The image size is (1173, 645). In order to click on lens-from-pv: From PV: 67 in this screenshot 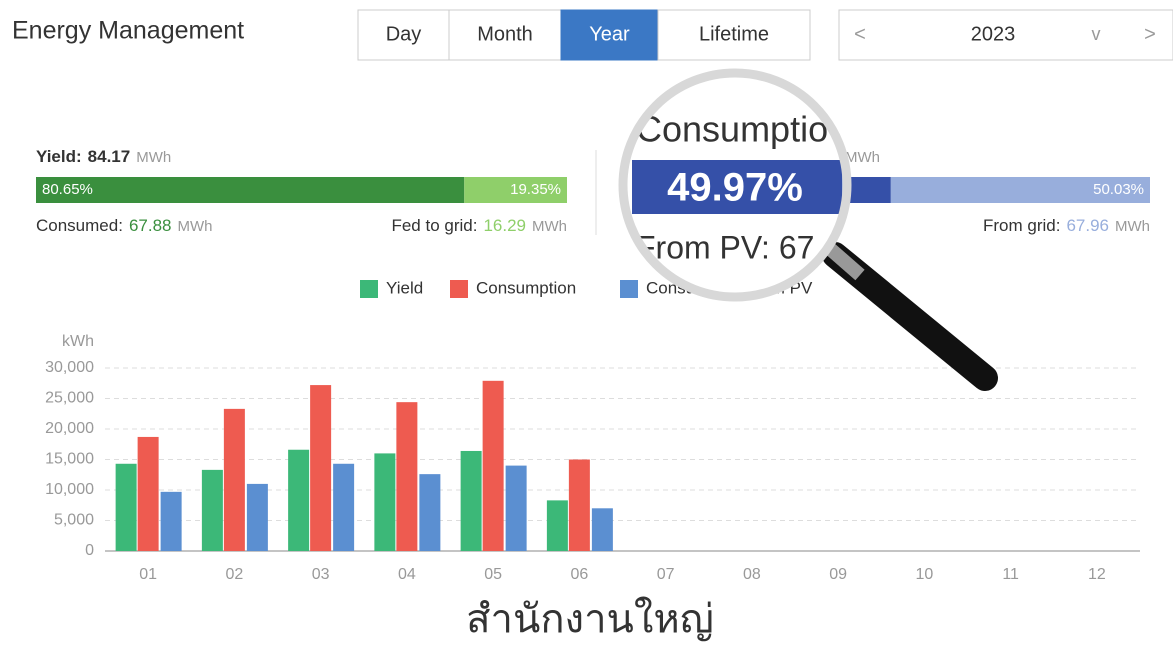, I will do `click(725, 247)`.